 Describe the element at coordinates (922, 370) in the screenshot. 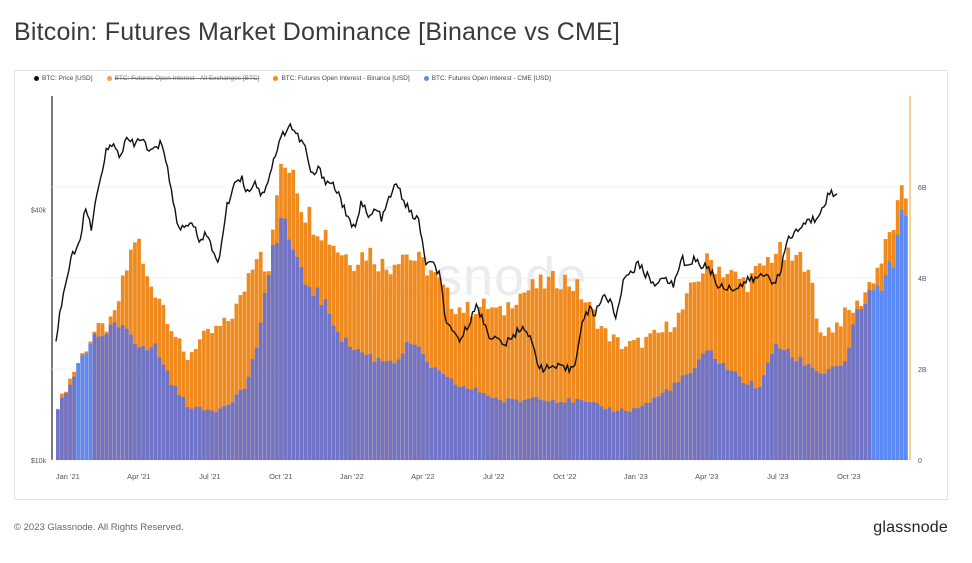

I see `y-right-tick-label: 2B` at that location.